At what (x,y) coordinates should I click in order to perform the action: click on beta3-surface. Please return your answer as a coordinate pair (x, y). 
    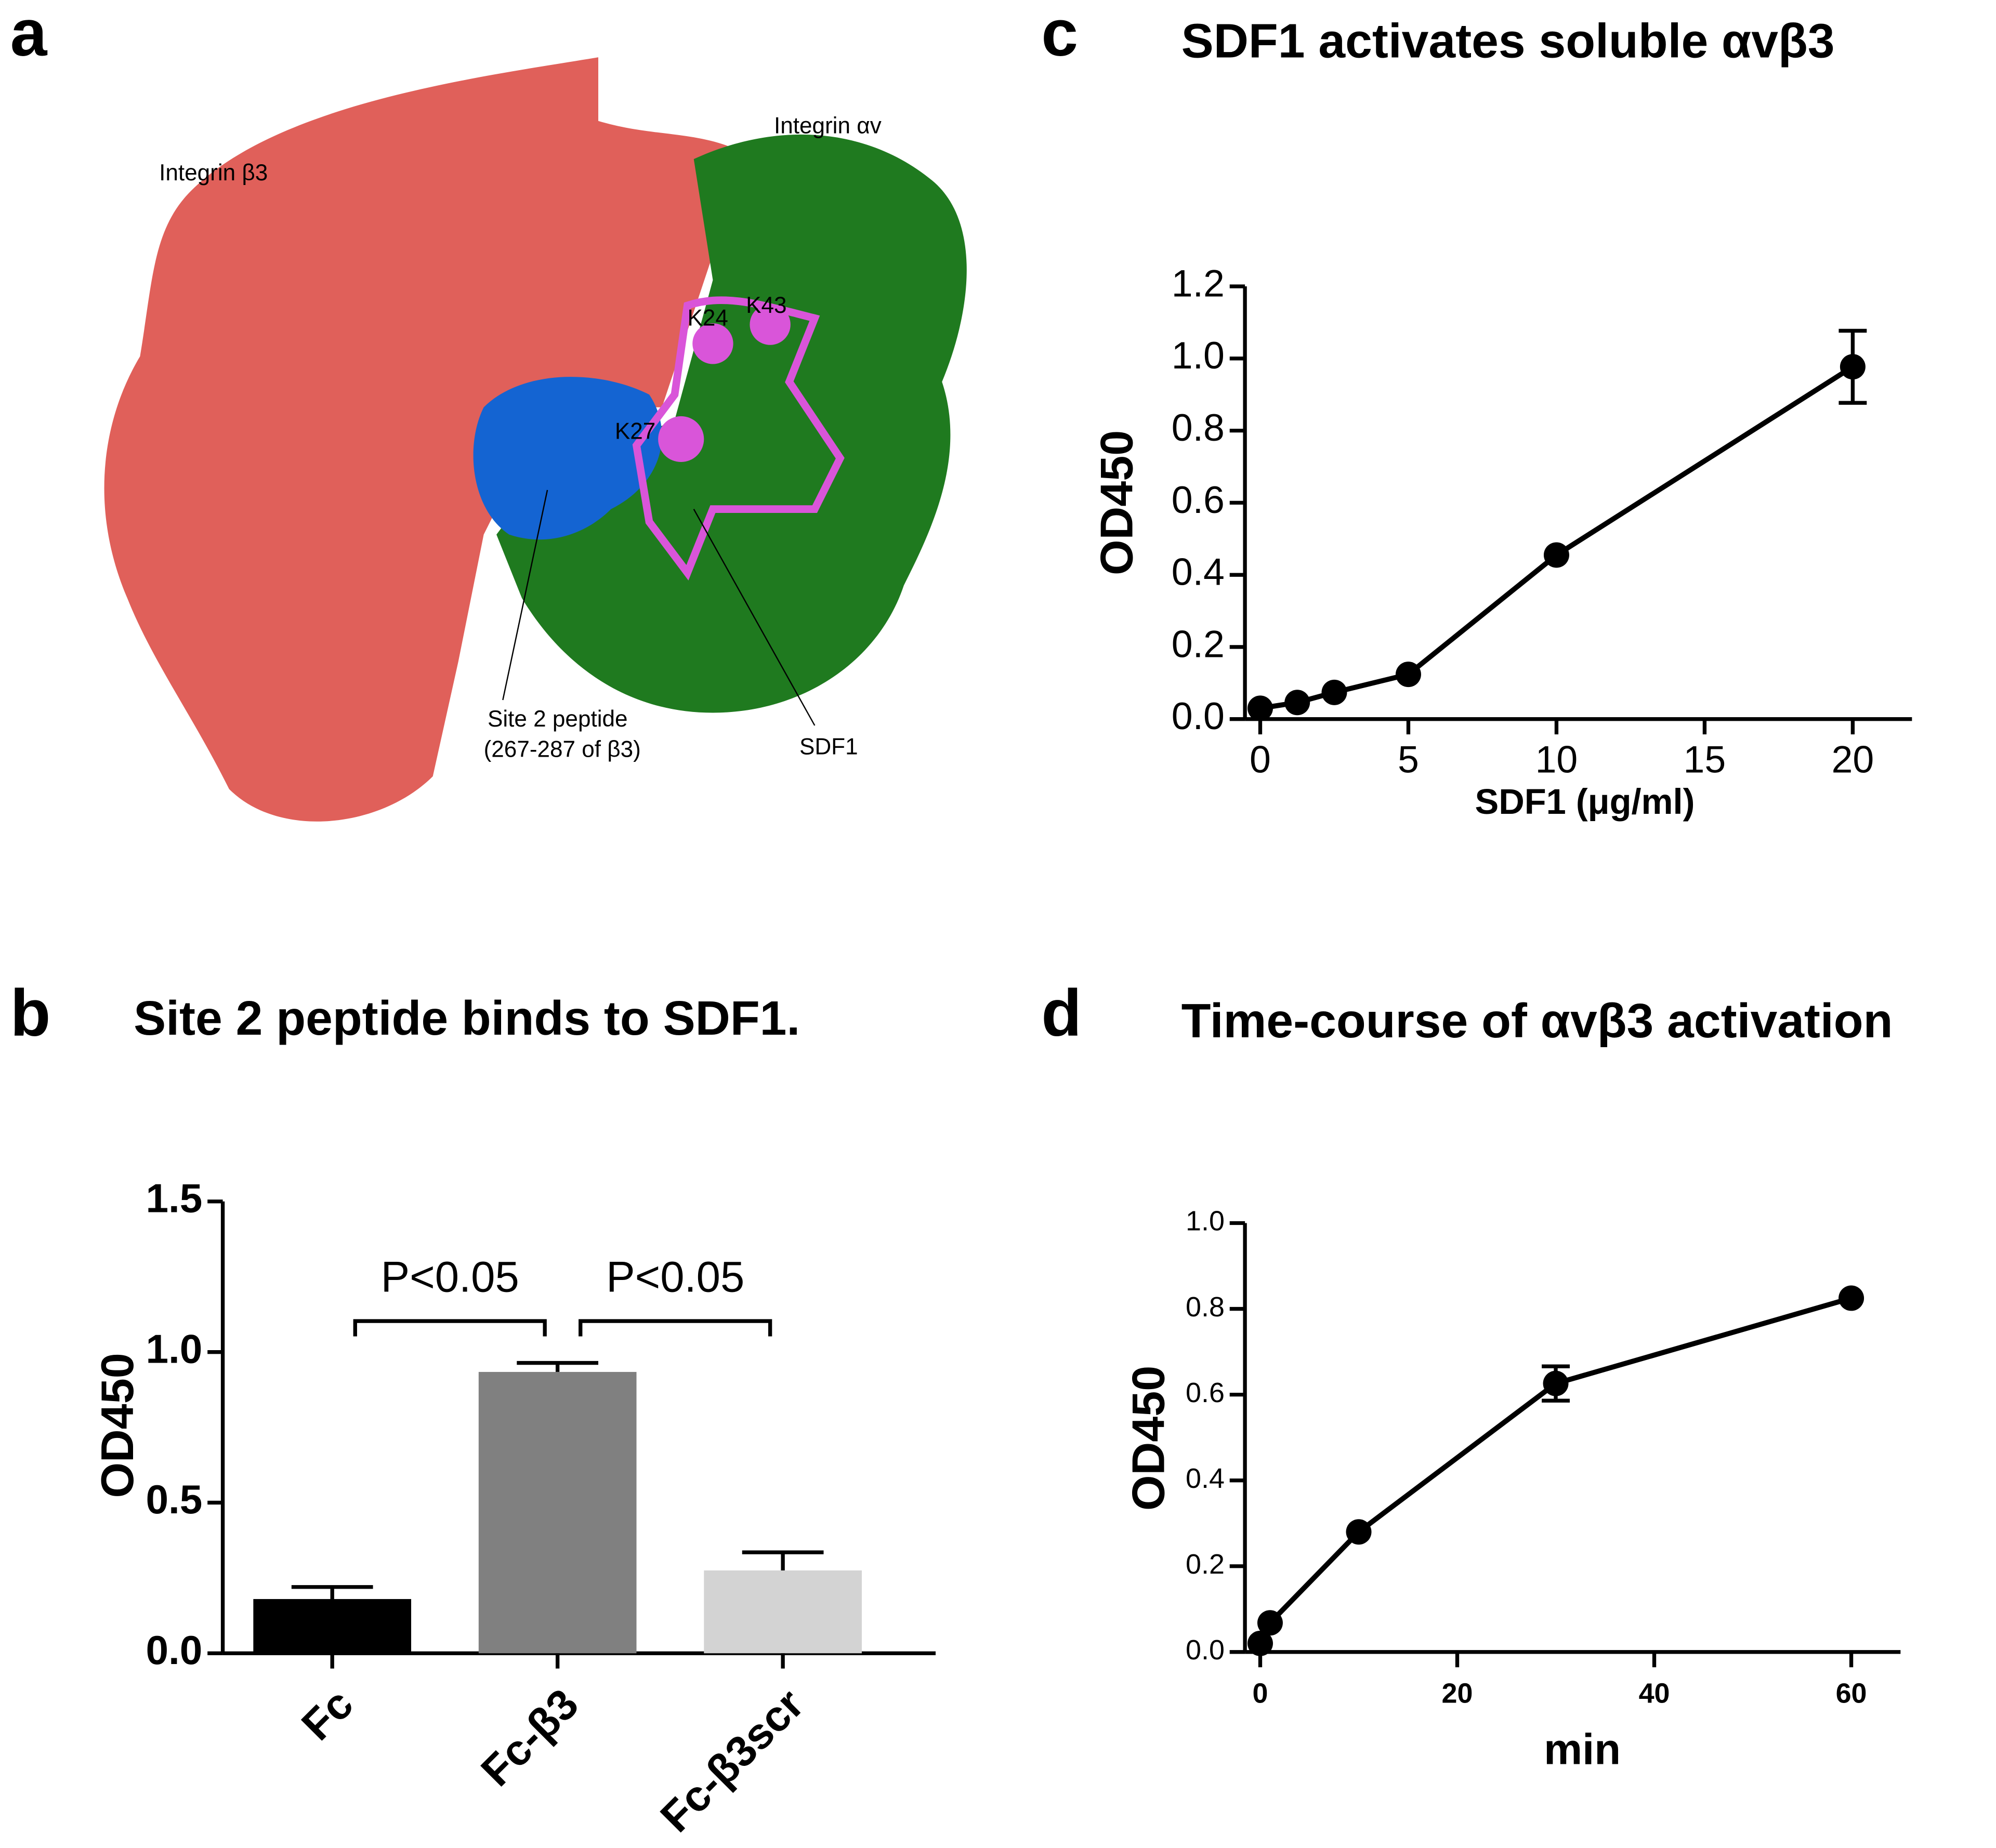
    Looking at the image, I should click on (434, 439).